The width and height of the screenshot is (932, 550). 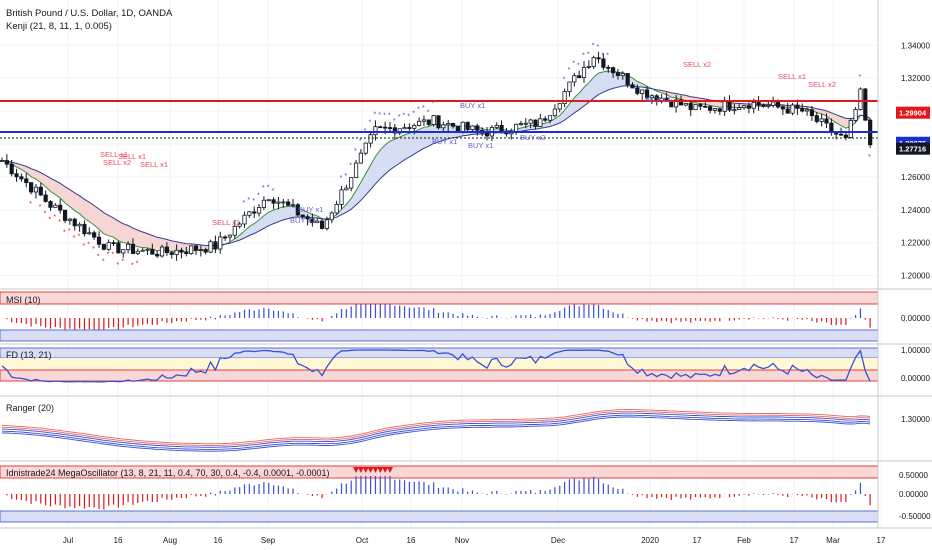 What do you see at coordinates (438, 157) in the screenshot?
I see `kenji-cloud-bullish` at bounding box center [438, 157].